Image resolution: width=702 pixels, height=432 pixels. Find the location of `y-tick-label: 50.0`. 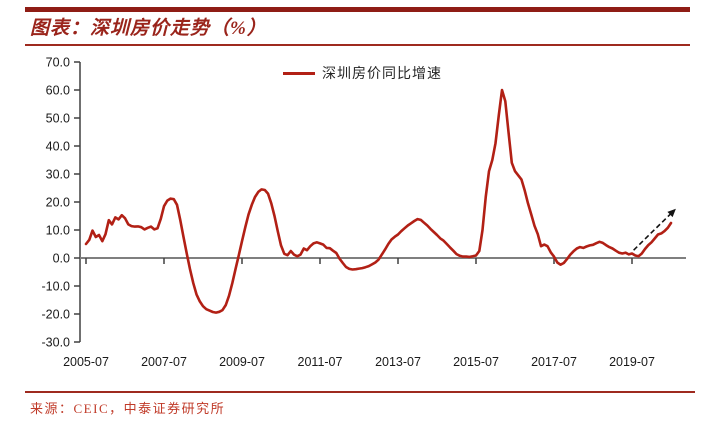

y-tick-label: 50.0 is located at coordinates (58, 119).